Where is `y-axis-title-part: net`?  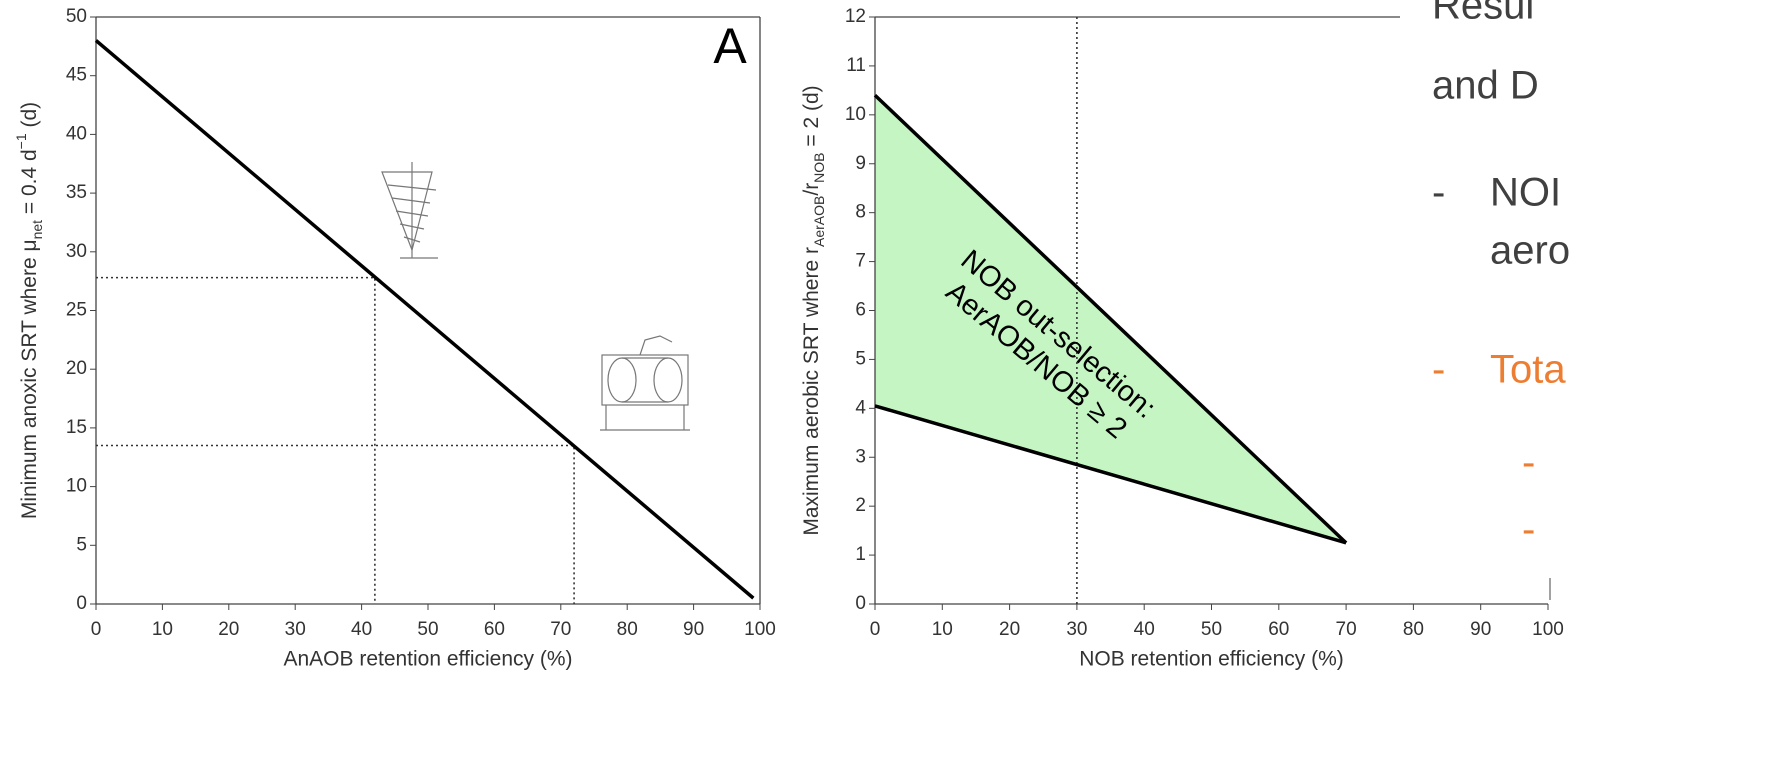
y-axis-title-part: net is located at coordinates (37, 230).